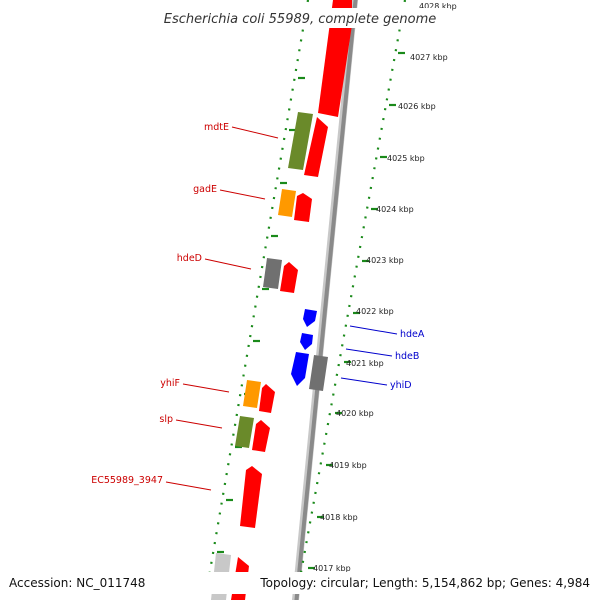 This screenshot has height=600, width=600. I want to click on kbp-label: 4019 kbp, so click(348, 465).